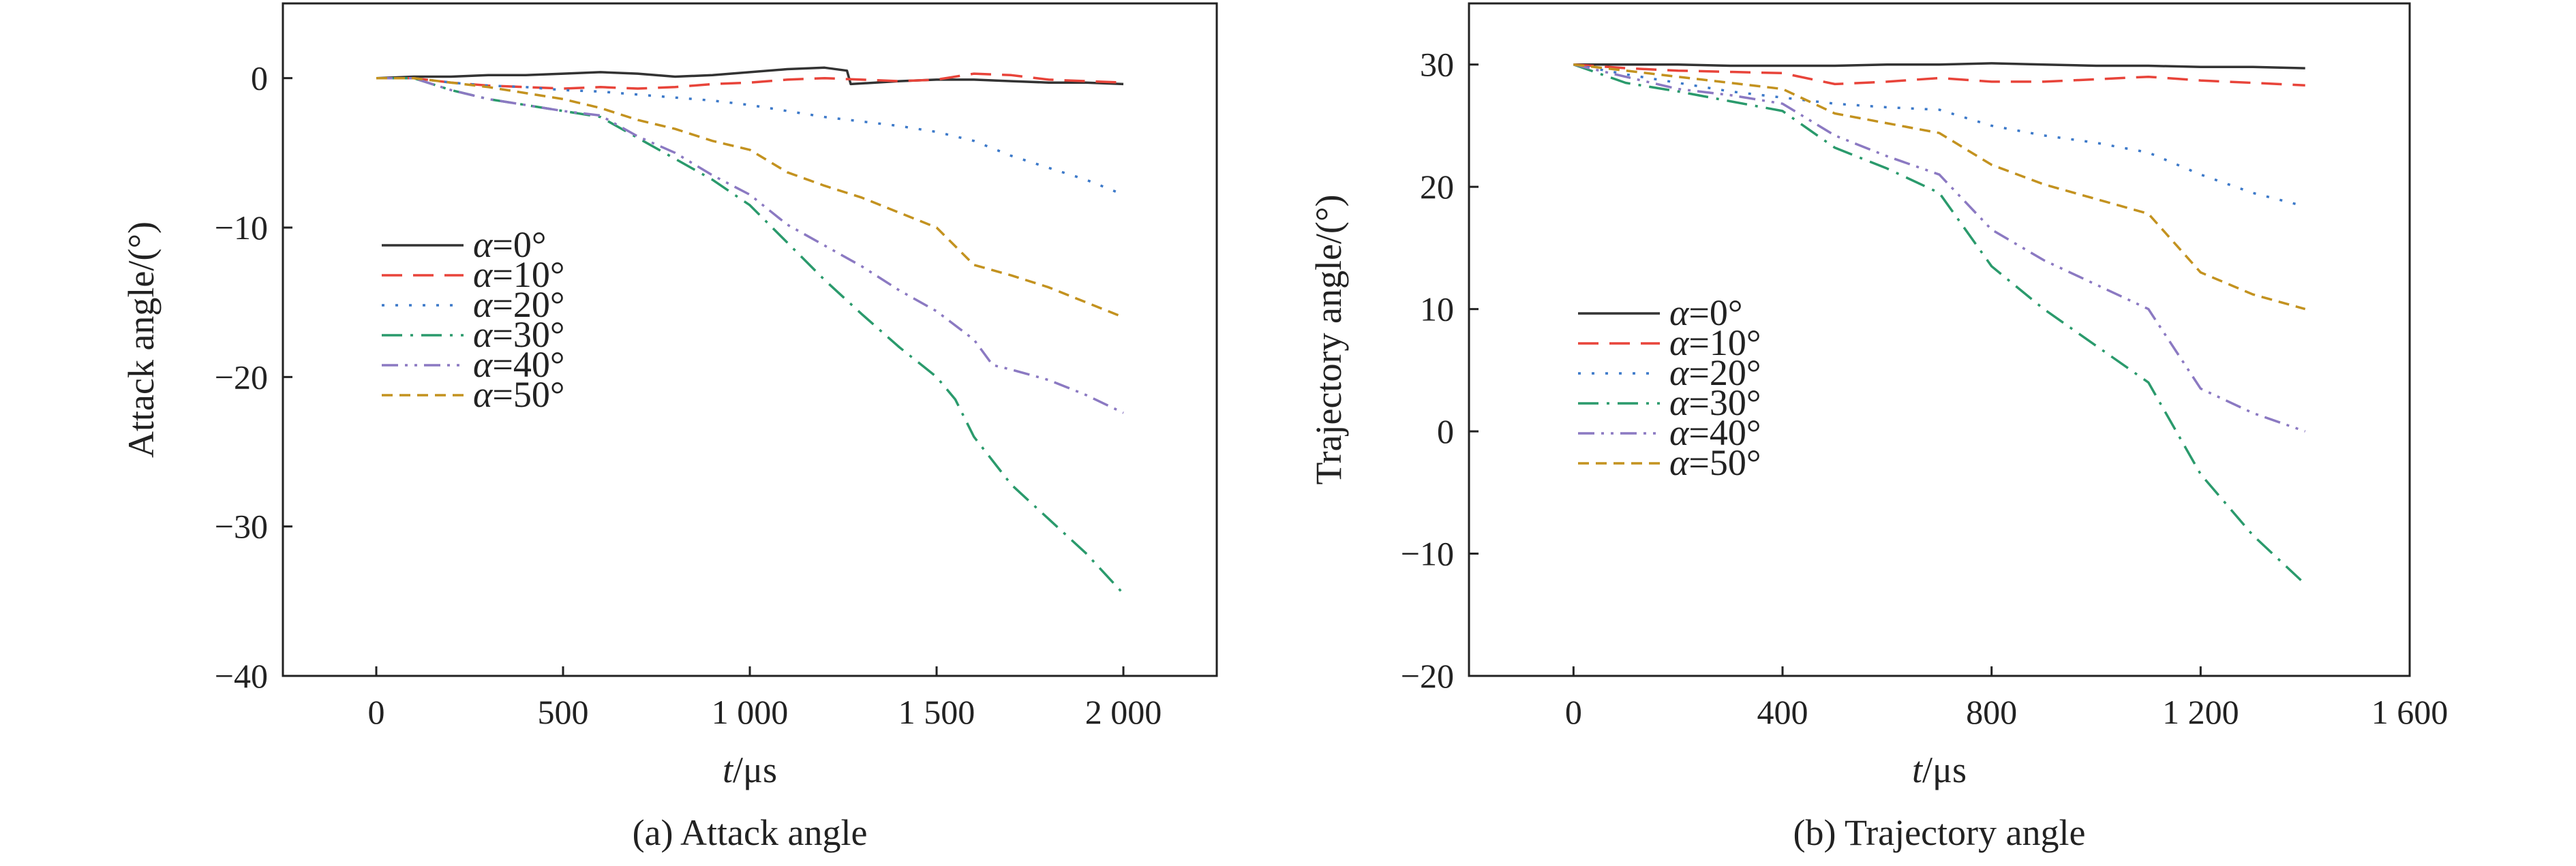 Image resolution: width=2576 pixels, height=866 pixels. I want to click on x-tick-label: 1 500, so click(936, 712).